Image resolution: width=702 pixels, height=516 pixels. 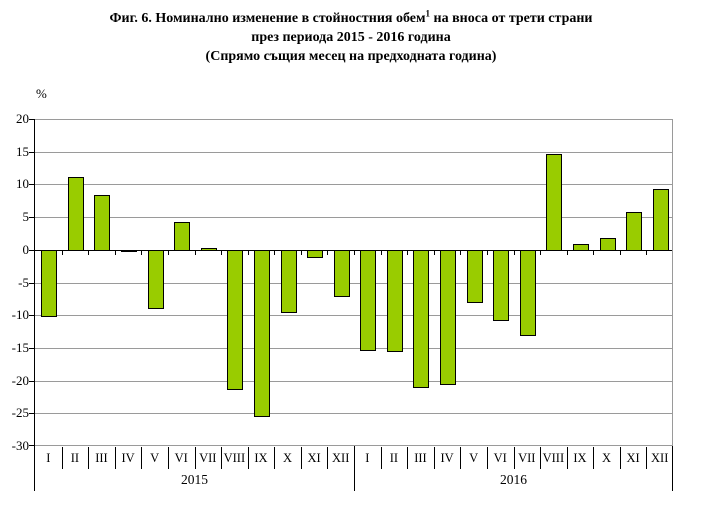 I want to click on bar-2015-I, so click(x=49, y=283).